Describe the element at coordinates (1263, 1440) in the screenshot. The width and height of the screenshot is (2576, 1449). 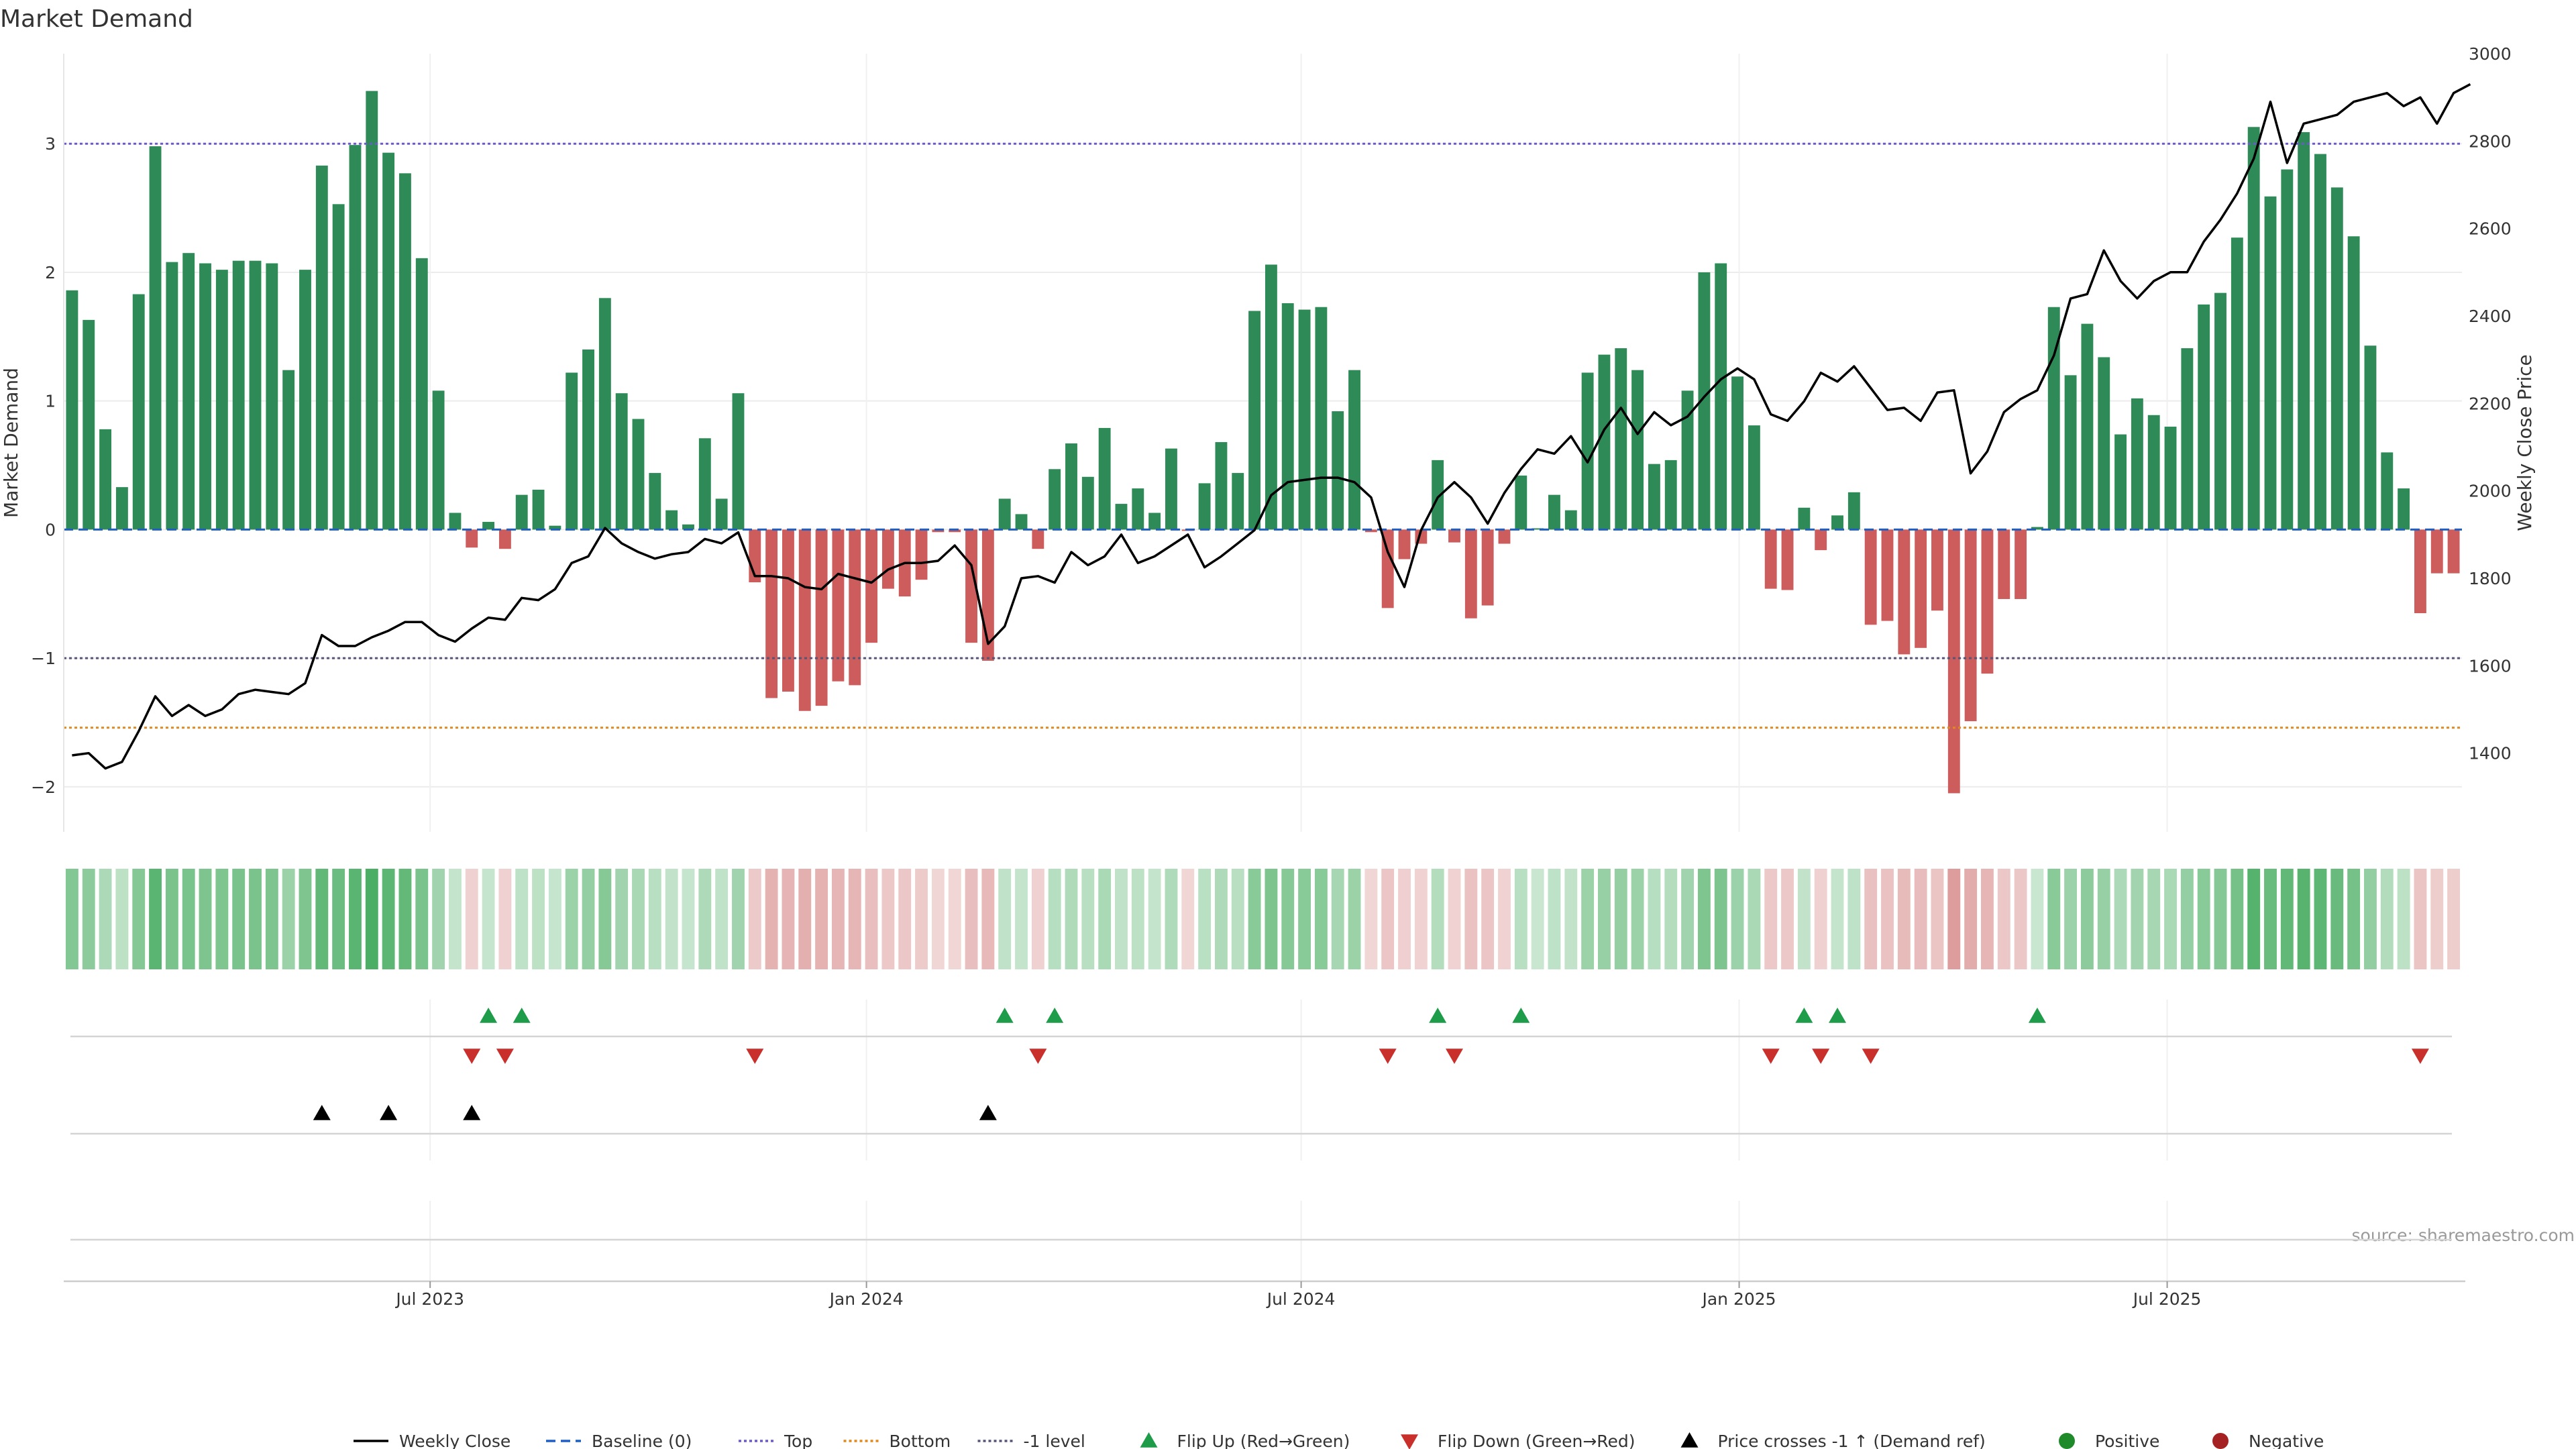
I see `legend-label: Flip Up (Red→Green)` at that location.